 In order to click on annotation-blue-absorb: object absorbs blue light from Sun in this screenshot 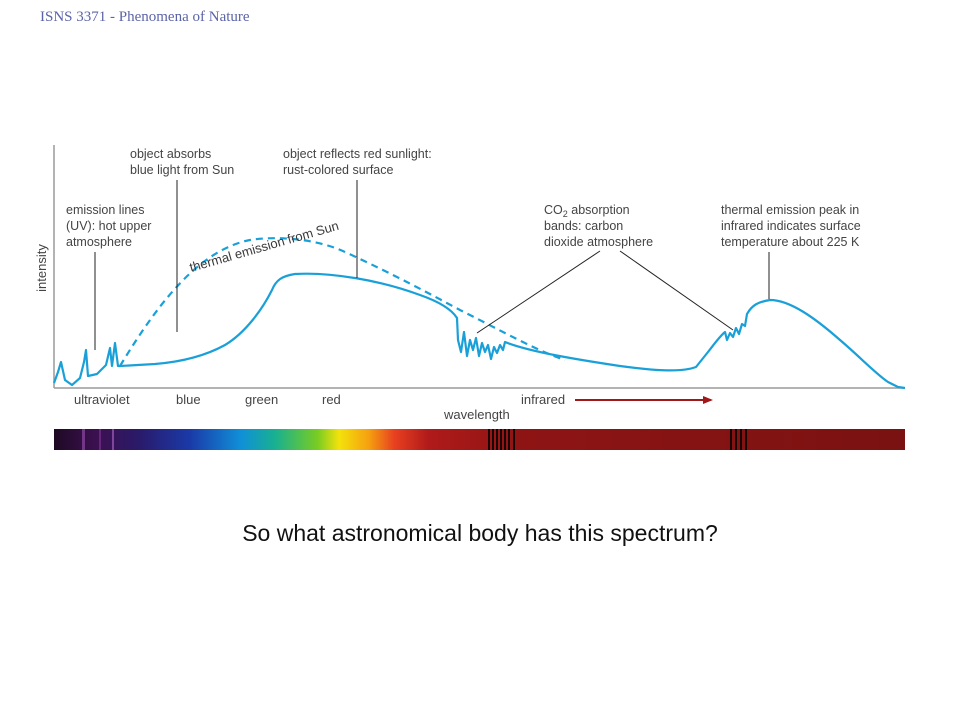, I will do `click(182, 239)`.